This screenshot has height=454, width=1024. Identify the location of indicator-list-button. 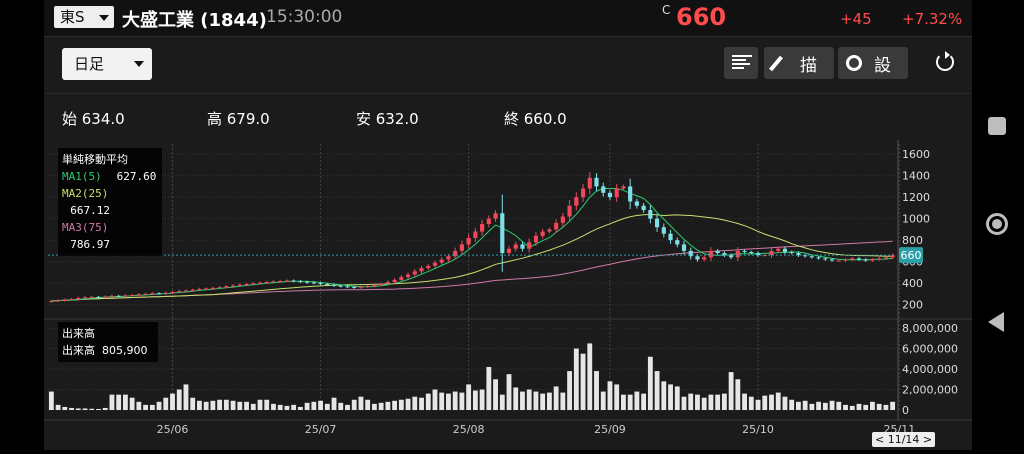
(741, 63).